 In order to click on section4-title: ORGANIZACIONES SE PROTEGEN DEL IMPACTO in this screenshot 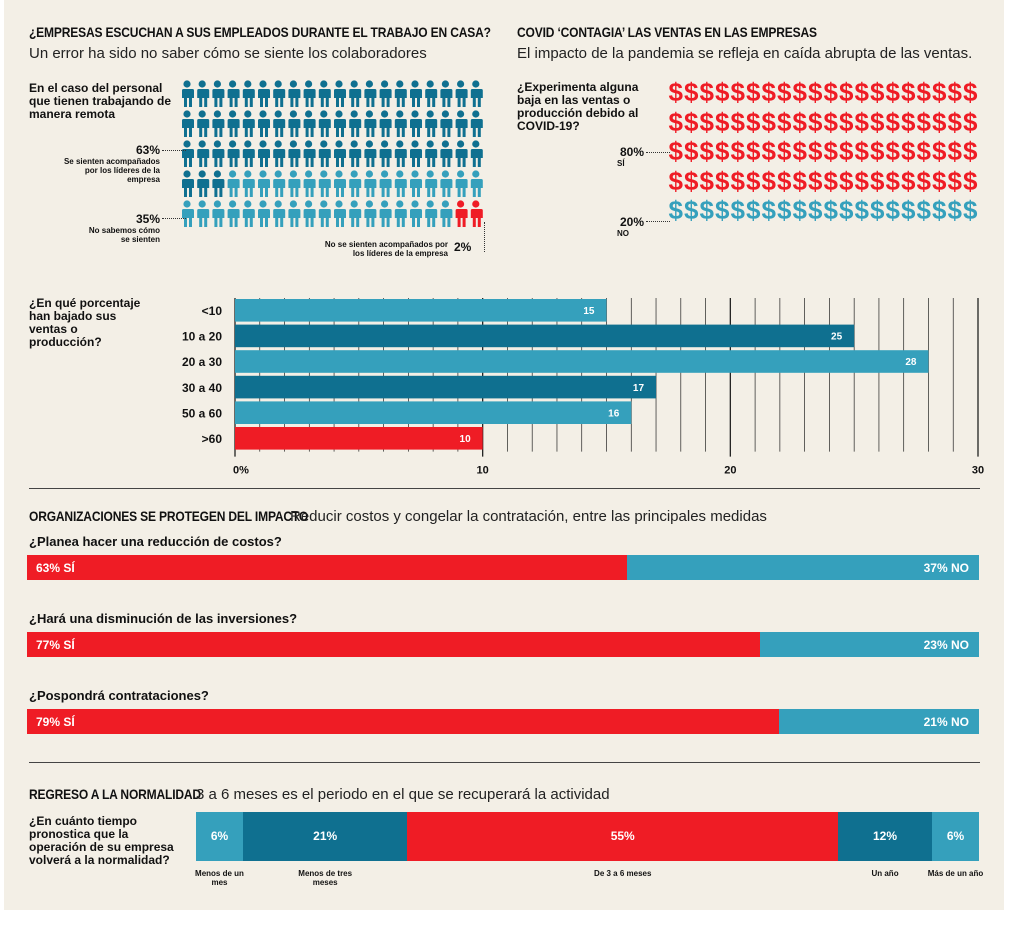, I will do `click(169, 516)`.